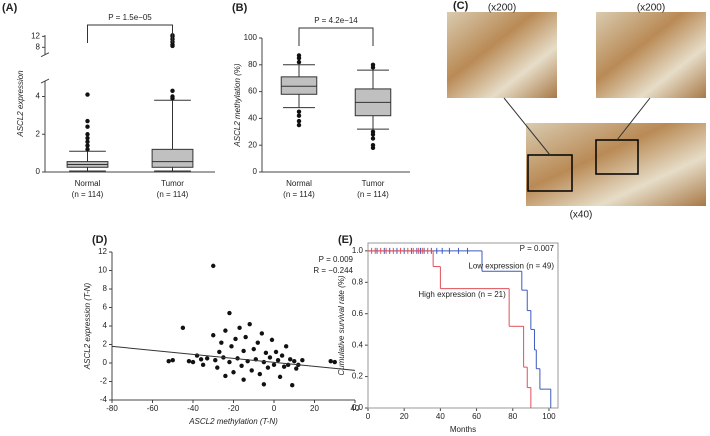 The image size is (710, 436). Describe the element at coordinates (233, 358) in the screenshot. I see `fit-line` at that location.